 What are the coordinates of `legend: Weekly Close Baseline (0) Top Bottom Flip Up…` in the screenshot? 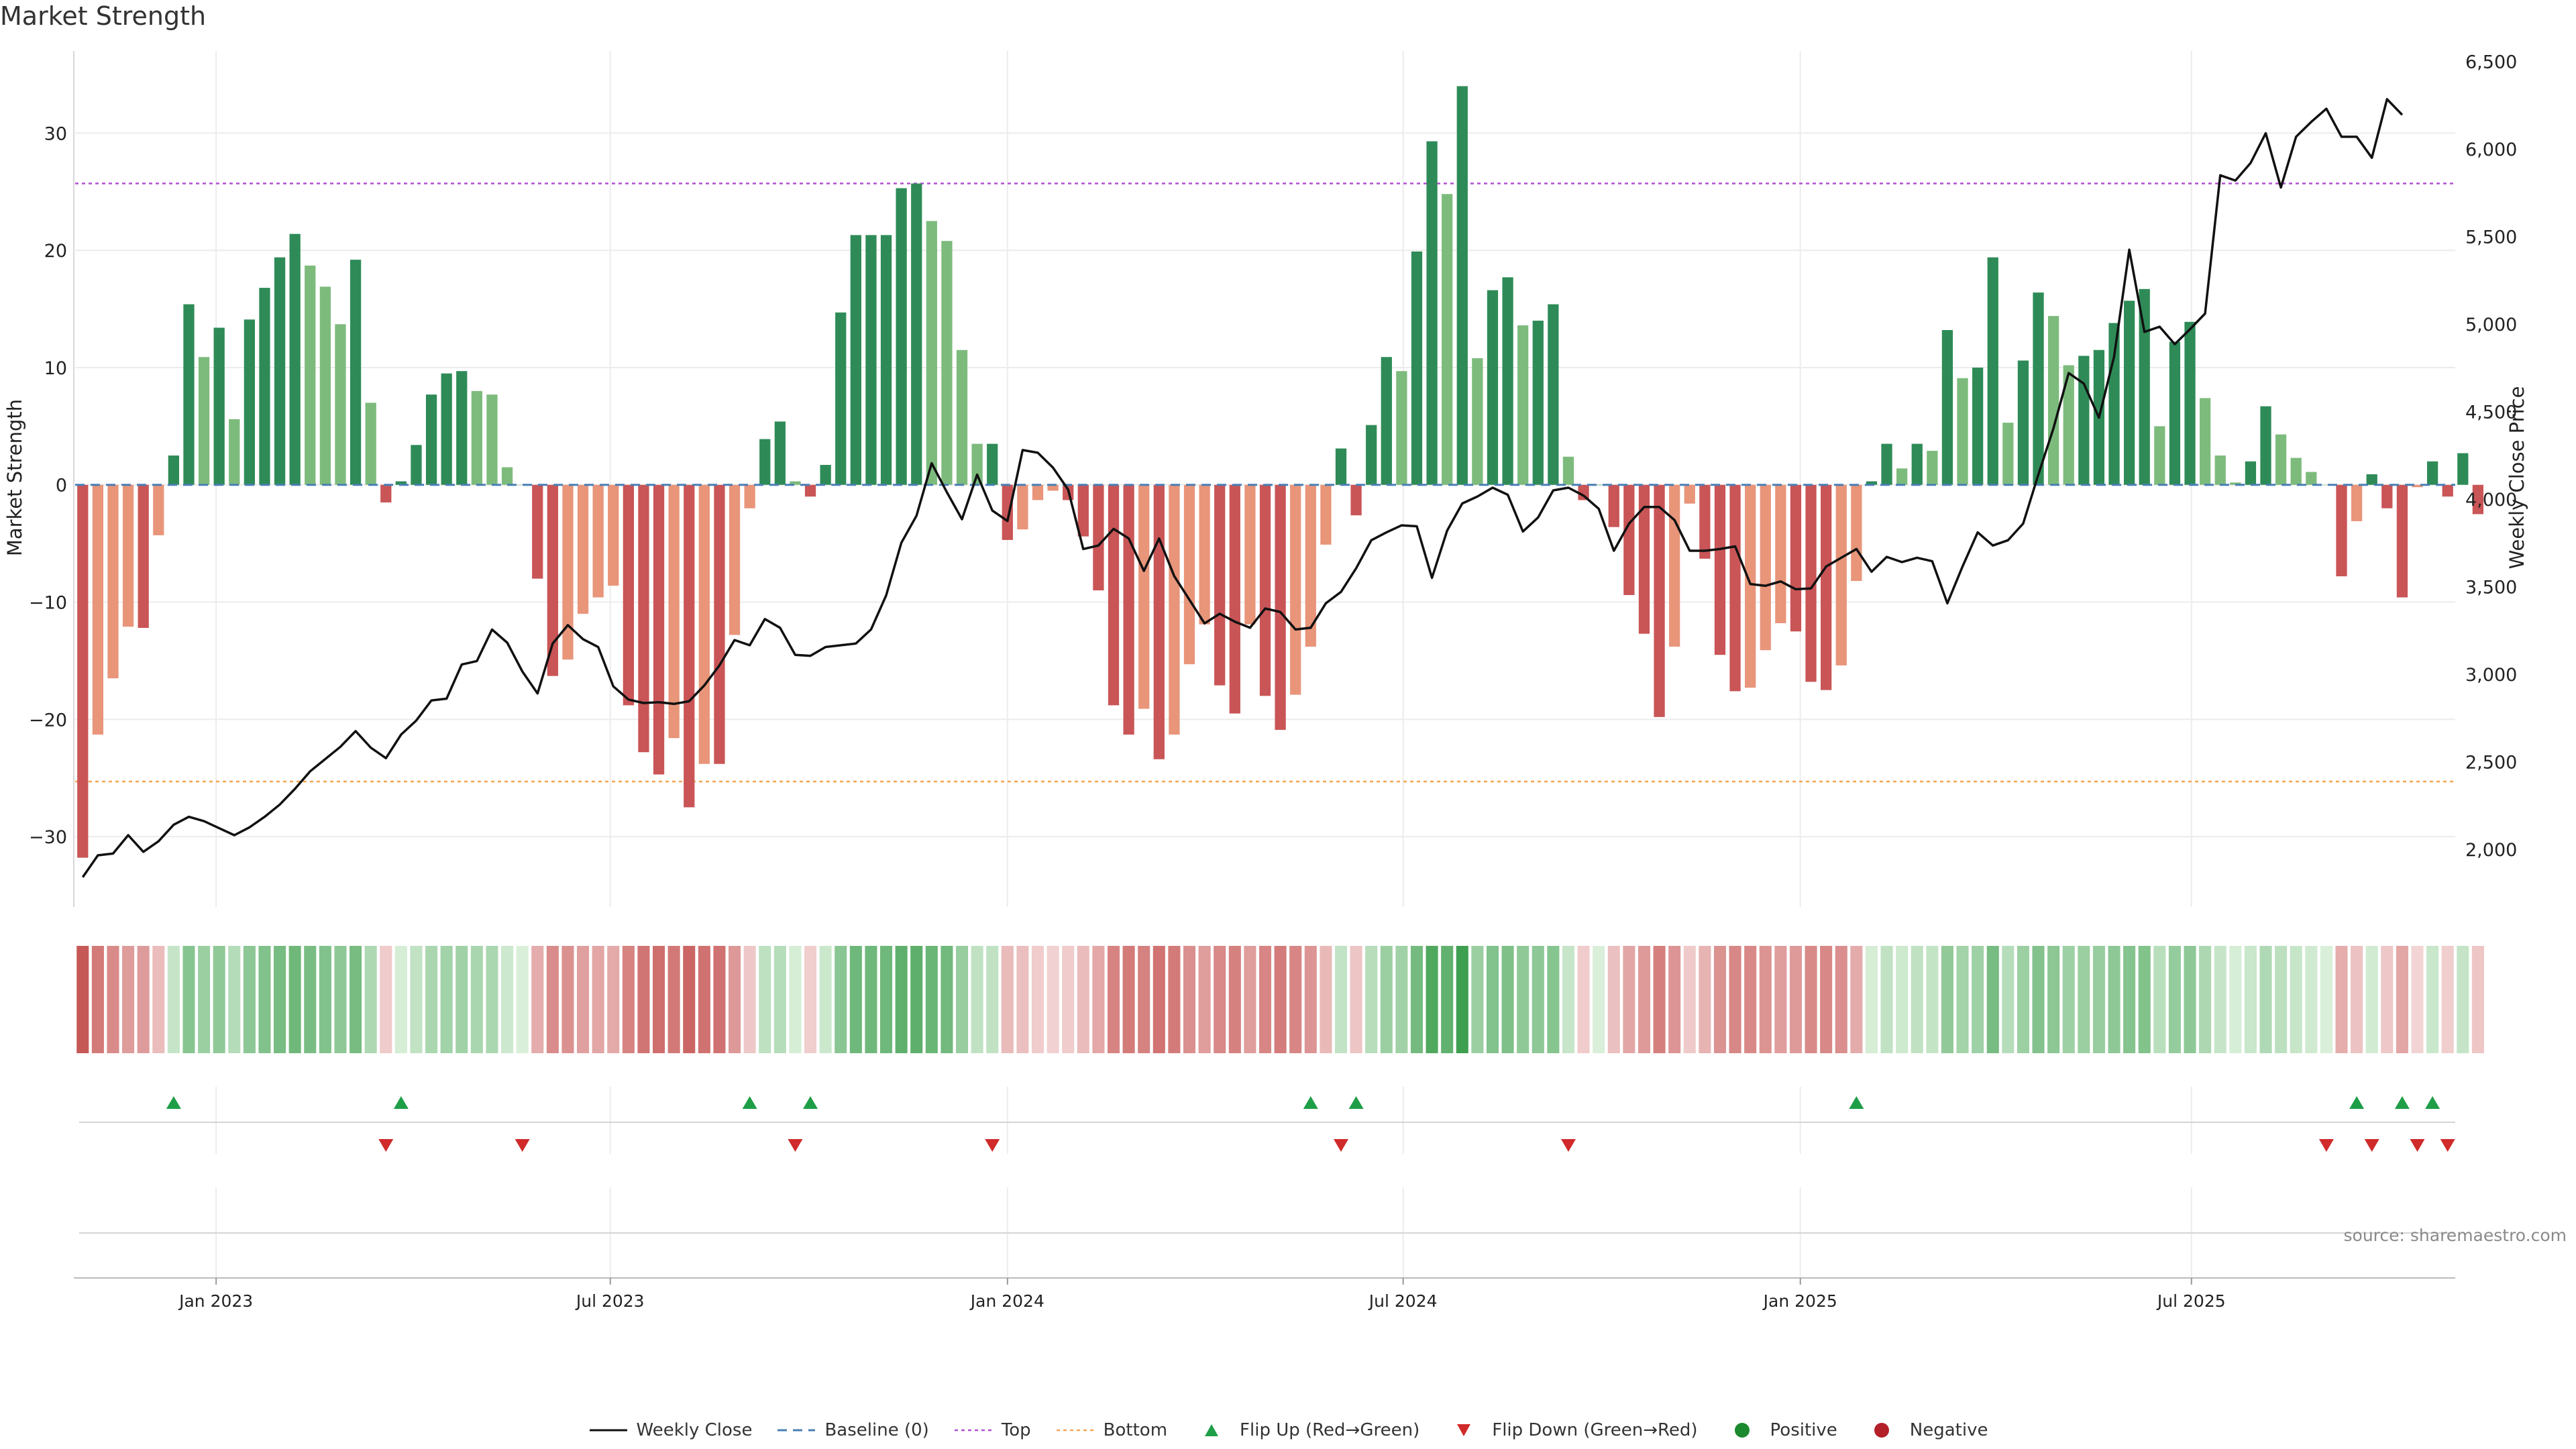 It's located at (1288, 1430).